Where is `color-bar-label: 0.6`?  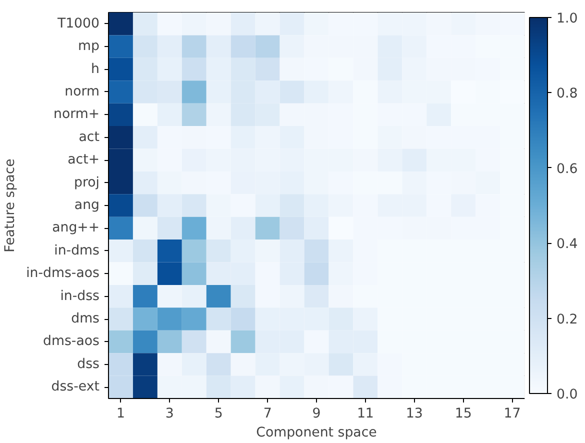 color-bar-label: 0.6 is located at coordinates (567, 169).